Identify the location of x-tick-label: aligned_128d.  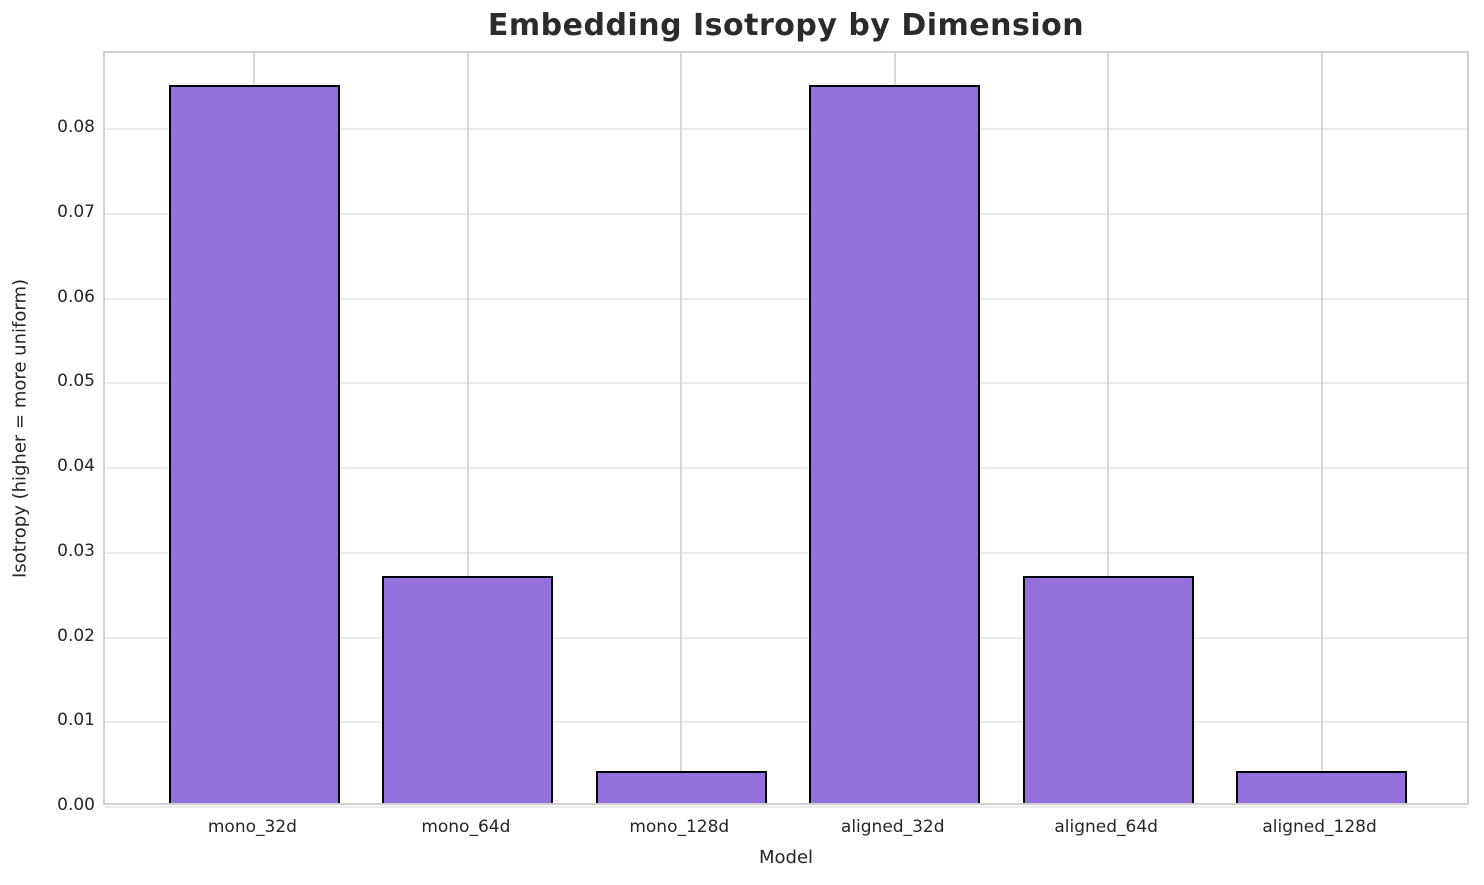
(1319, 827).